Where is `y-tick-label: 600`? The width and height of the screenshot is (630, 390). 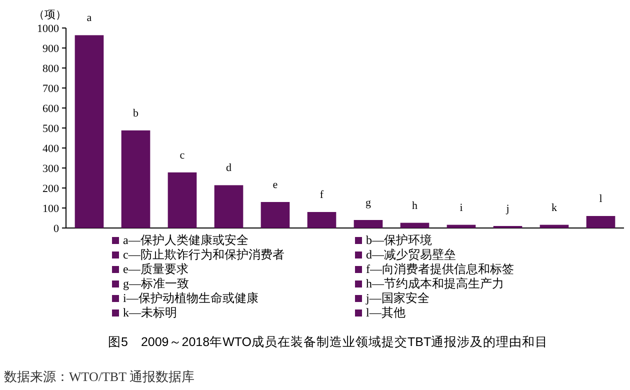 y-tick-label: 600 is located at coordinates (51, 109).